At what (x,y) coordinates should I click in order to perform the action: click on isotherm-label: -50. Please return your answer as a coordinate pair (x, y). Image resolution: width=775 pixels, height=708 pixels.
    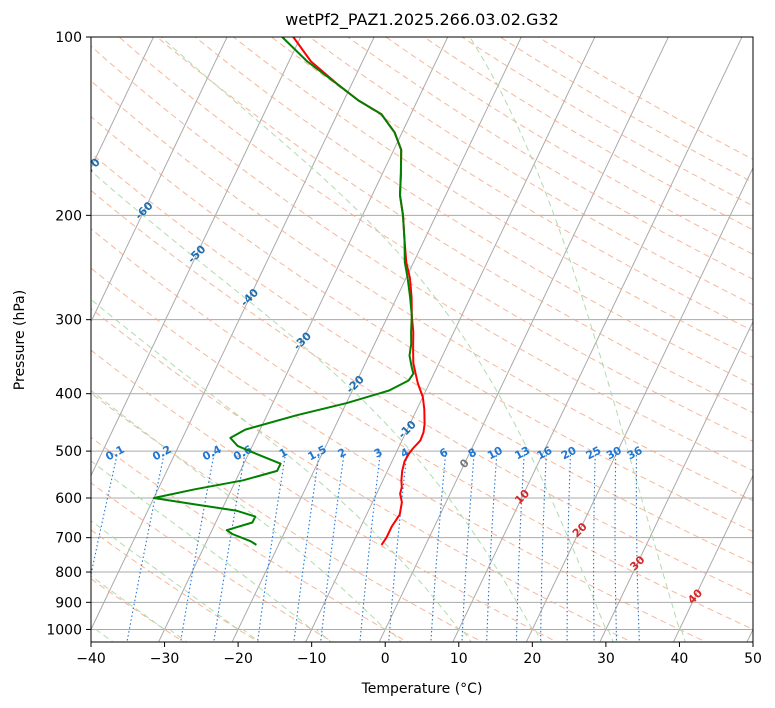
    Looking at the image, I should click on (196, 253).